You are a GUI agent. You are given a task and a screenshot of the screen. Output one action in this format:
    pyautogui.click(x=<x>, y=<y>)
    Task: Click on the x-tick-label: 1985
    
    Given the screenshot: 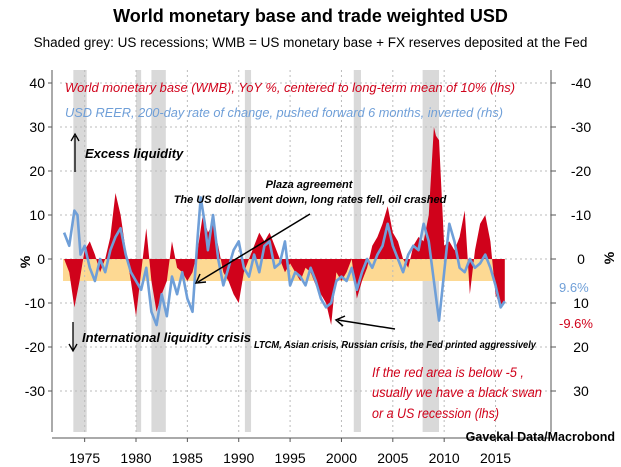 What is the action you would take?
    pyautogui.click(x=187, y=458)
    